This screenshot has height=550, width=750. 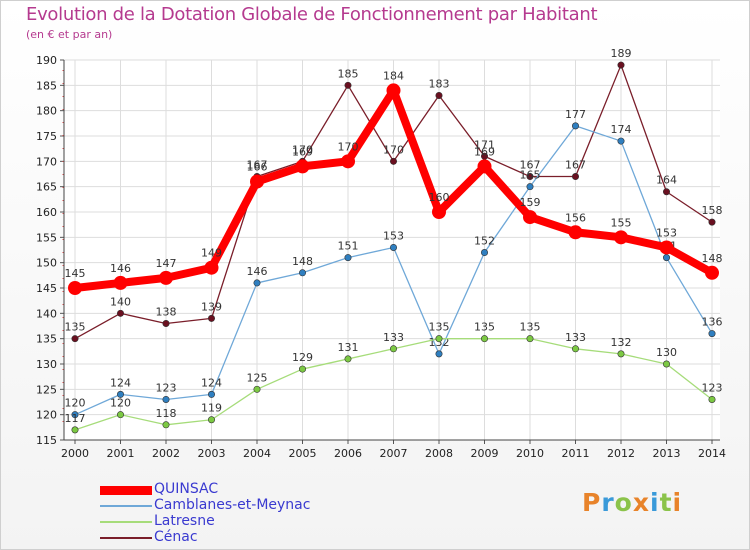 What do you see at coordinates (484, 241) in the screenshot?
I see `data-label-camblanes-et-meynac: 152` at bounding box center [484, 241].